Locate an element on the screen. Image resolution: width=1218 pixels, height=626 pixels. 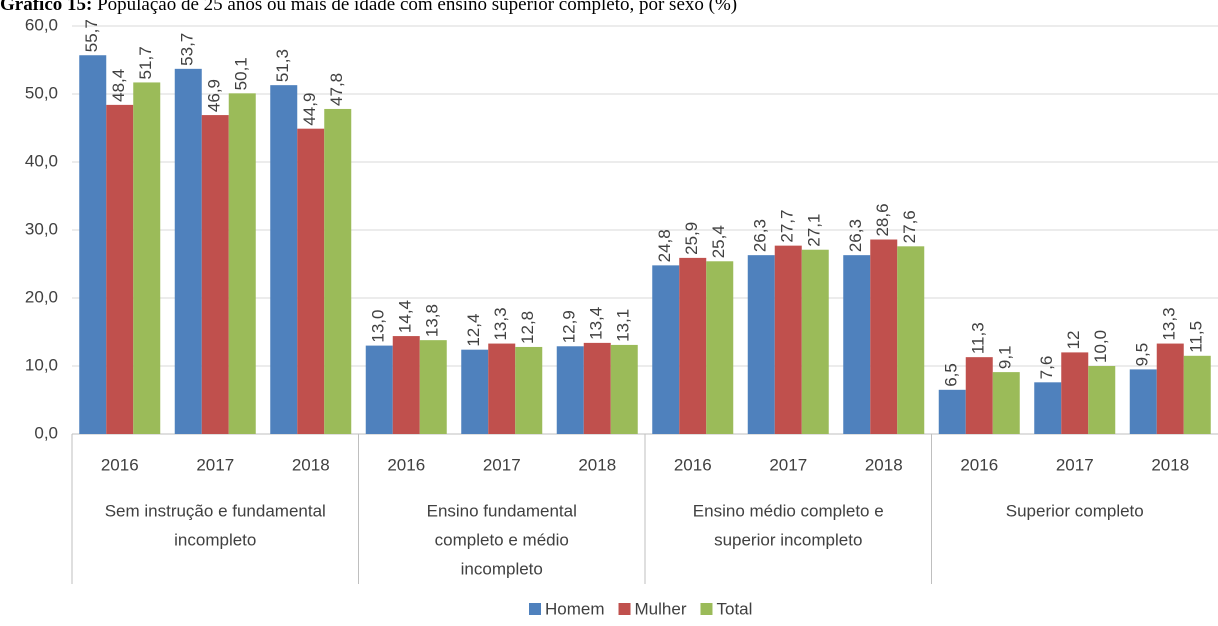
group-label: Ensino médio completo e is located at coordinates (788, 510).